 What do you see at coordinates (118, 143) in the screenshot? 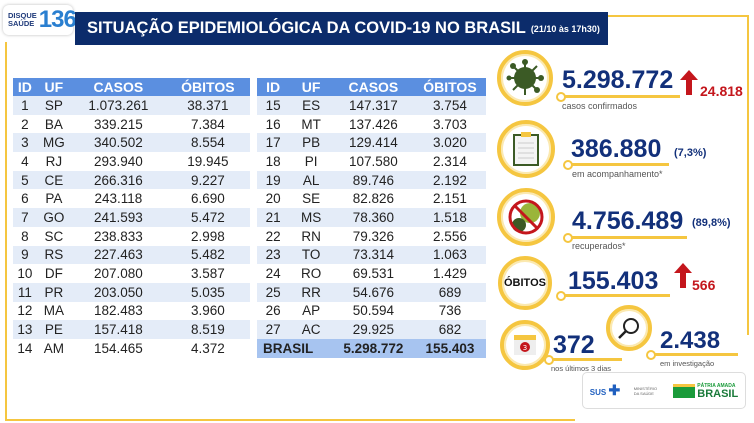
I see `table-cell: 340.502` at bounding box center [118, 143].